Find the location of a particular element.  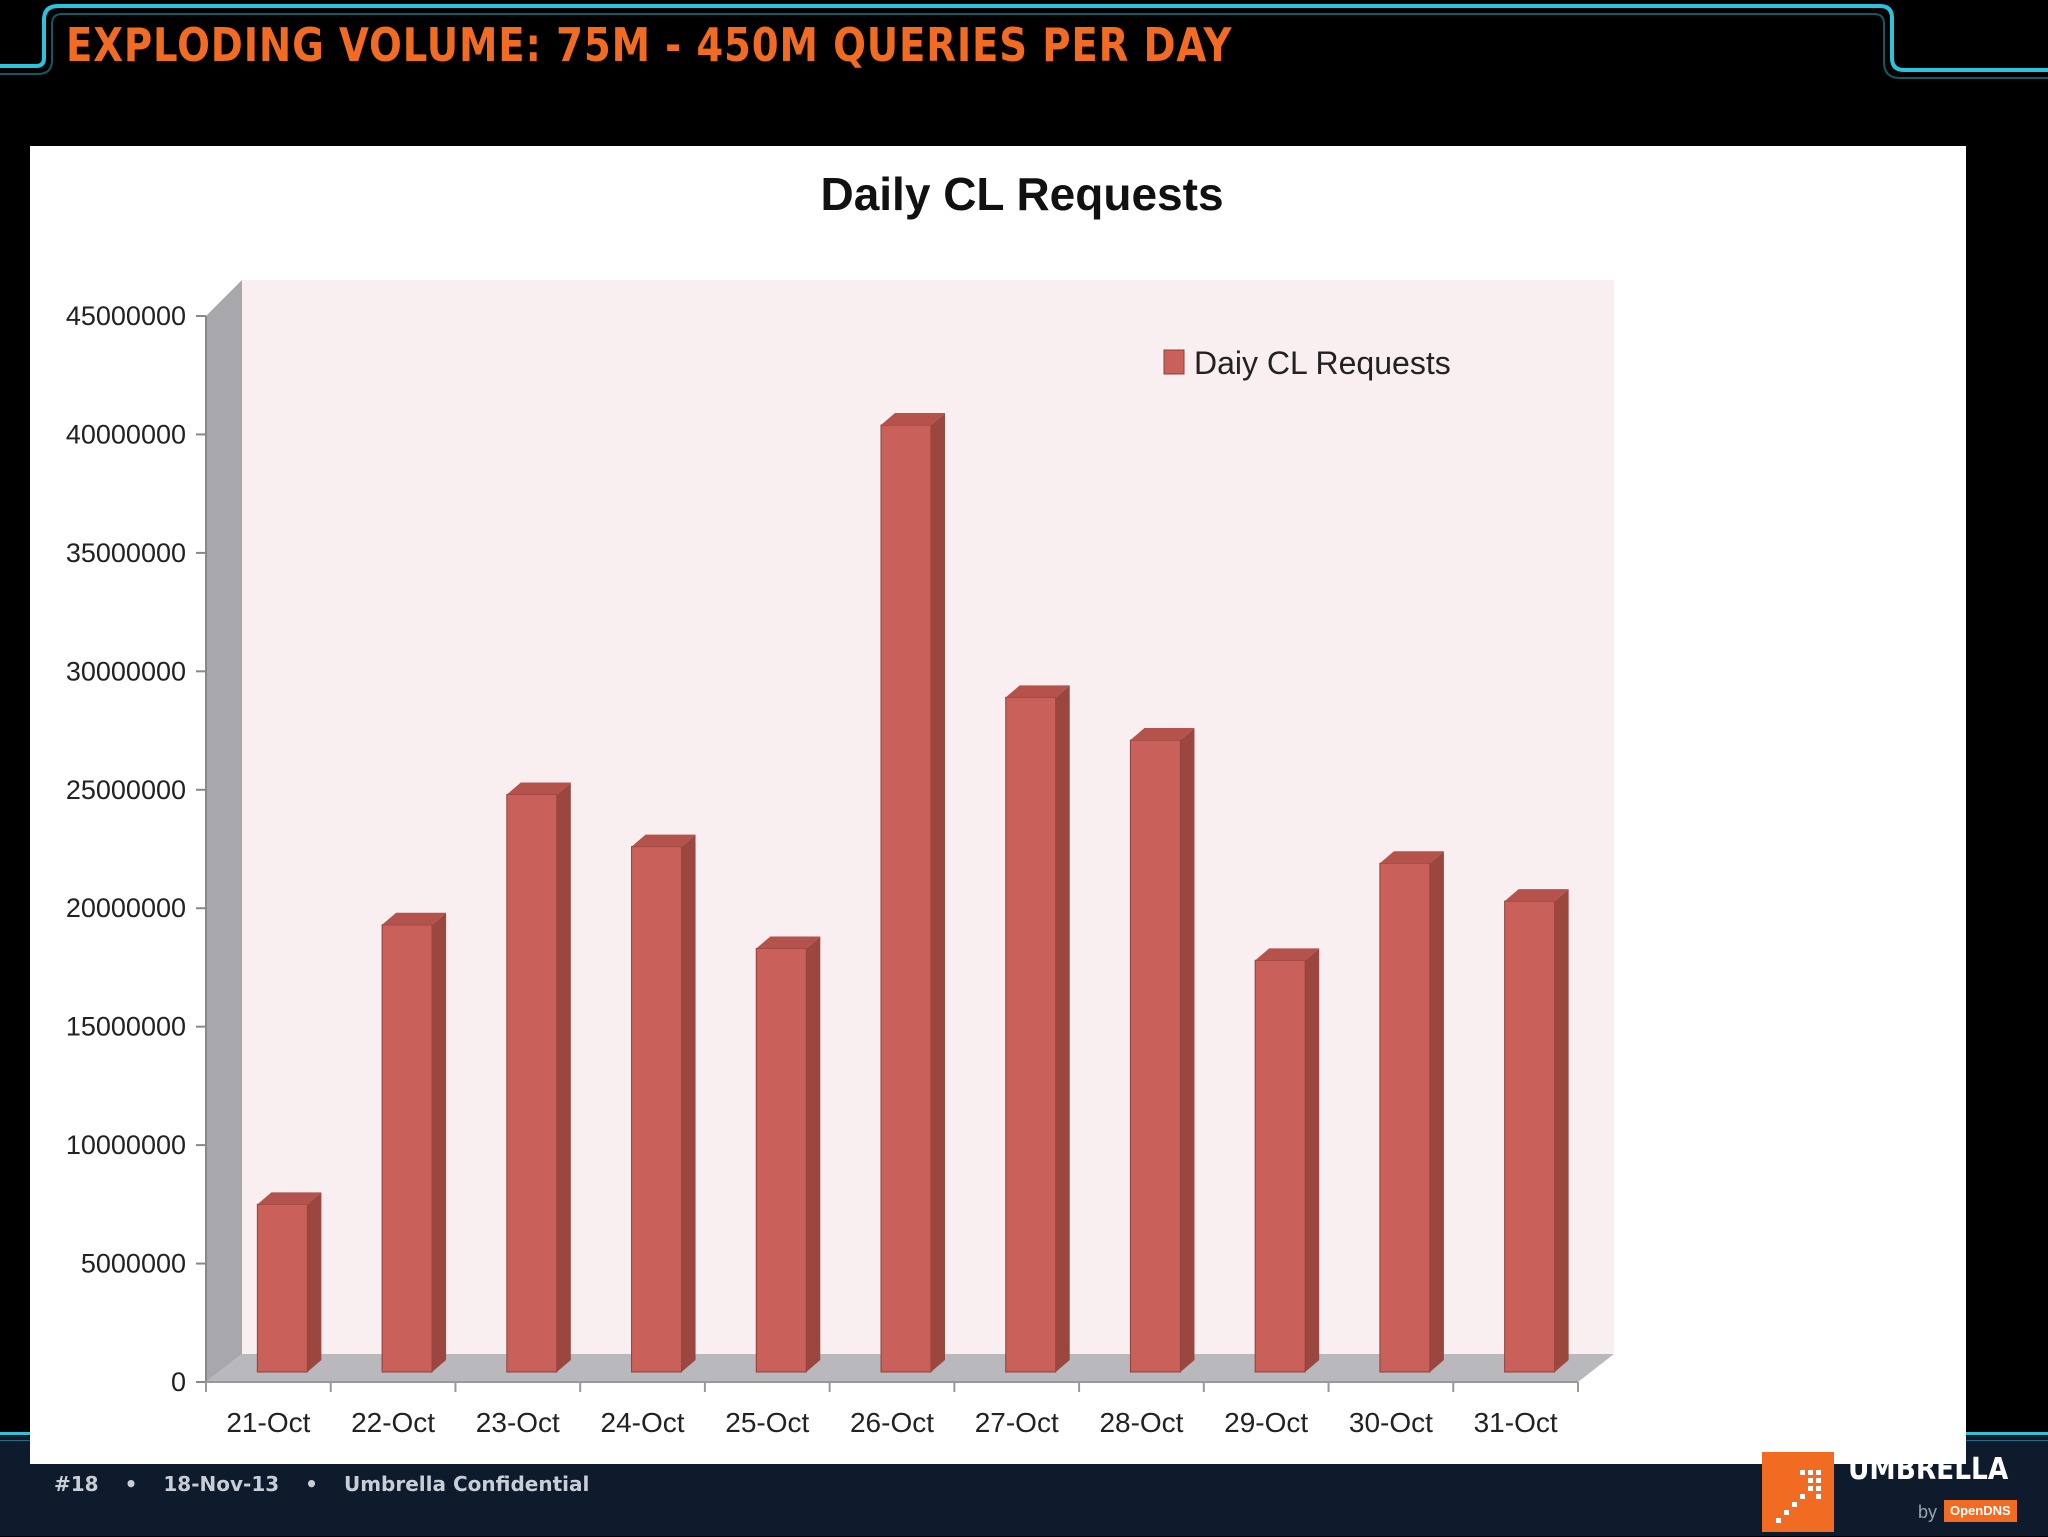

y-tick-label: 10000000 is located at coordinates (126, 1145).